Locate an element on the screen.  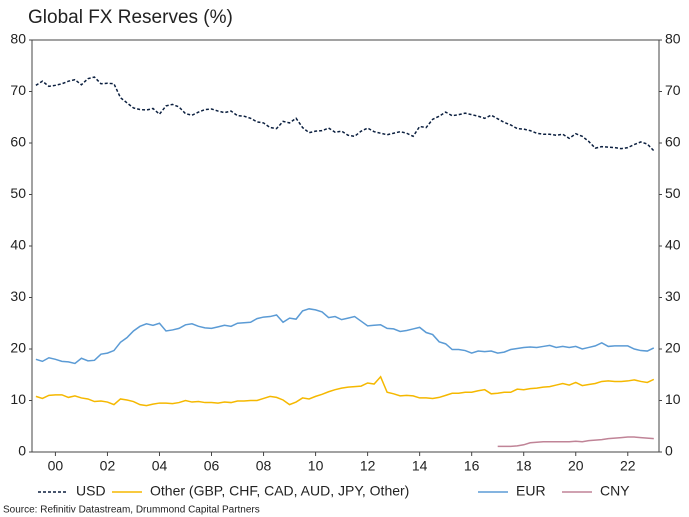
y-tick-label: 70 is located at coordinates (18, 90).